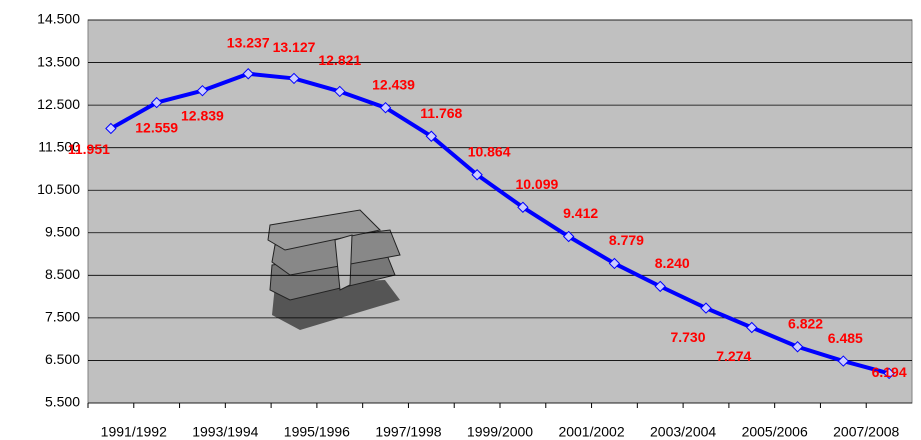 The image size is (921, 440). I want to click on x-tick-label: 2001/2002, so click(591, 432).